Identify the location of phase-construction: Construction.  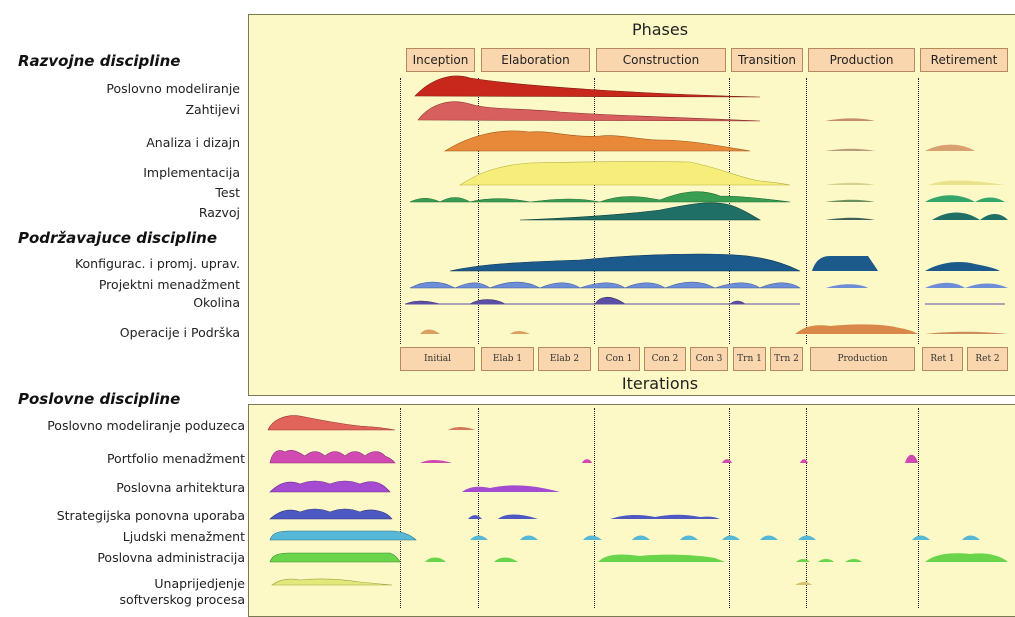
(661, 60).